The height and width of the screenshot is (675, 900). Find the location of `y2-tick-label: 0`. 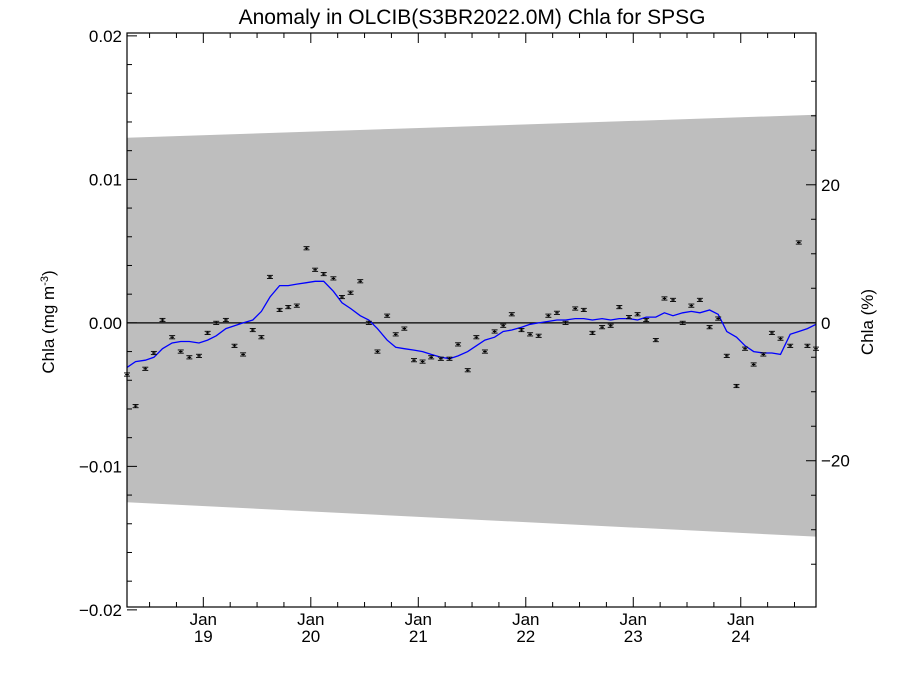

y2-tick-label: 0 is located at coordinates (825, 323).